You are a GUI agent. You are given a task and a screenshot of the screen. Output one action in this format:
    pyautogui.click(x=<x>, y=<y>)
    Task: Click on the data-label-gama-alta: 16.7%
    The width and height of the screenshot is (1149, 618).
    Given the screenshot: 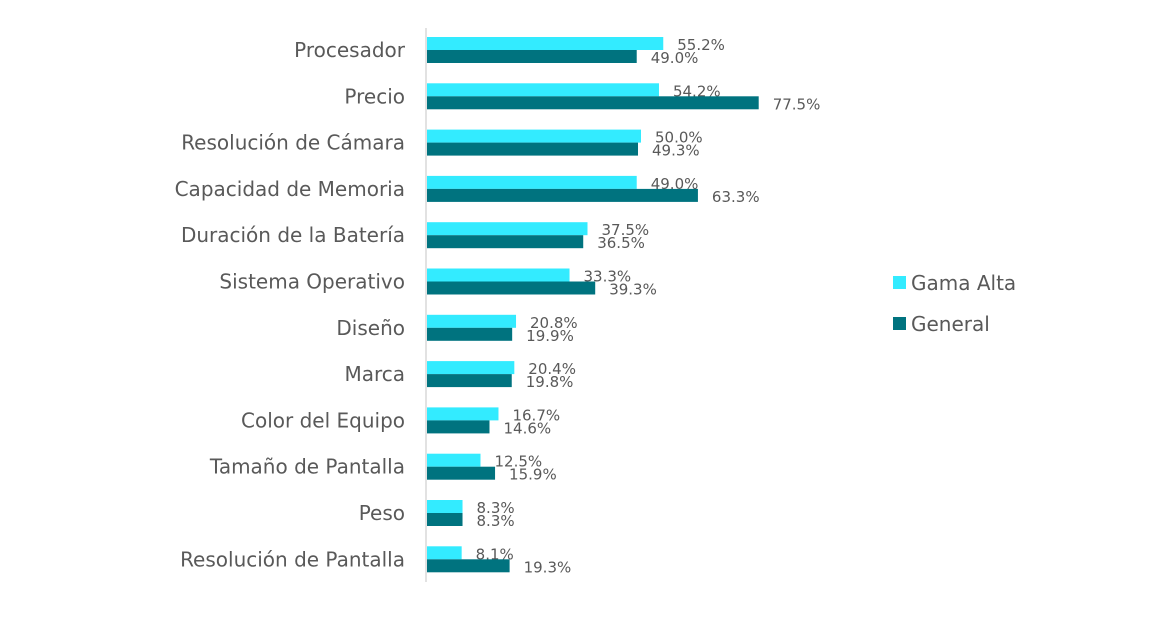 What is the action you would take?
    pyautogui.click(x=536, y=415)
    